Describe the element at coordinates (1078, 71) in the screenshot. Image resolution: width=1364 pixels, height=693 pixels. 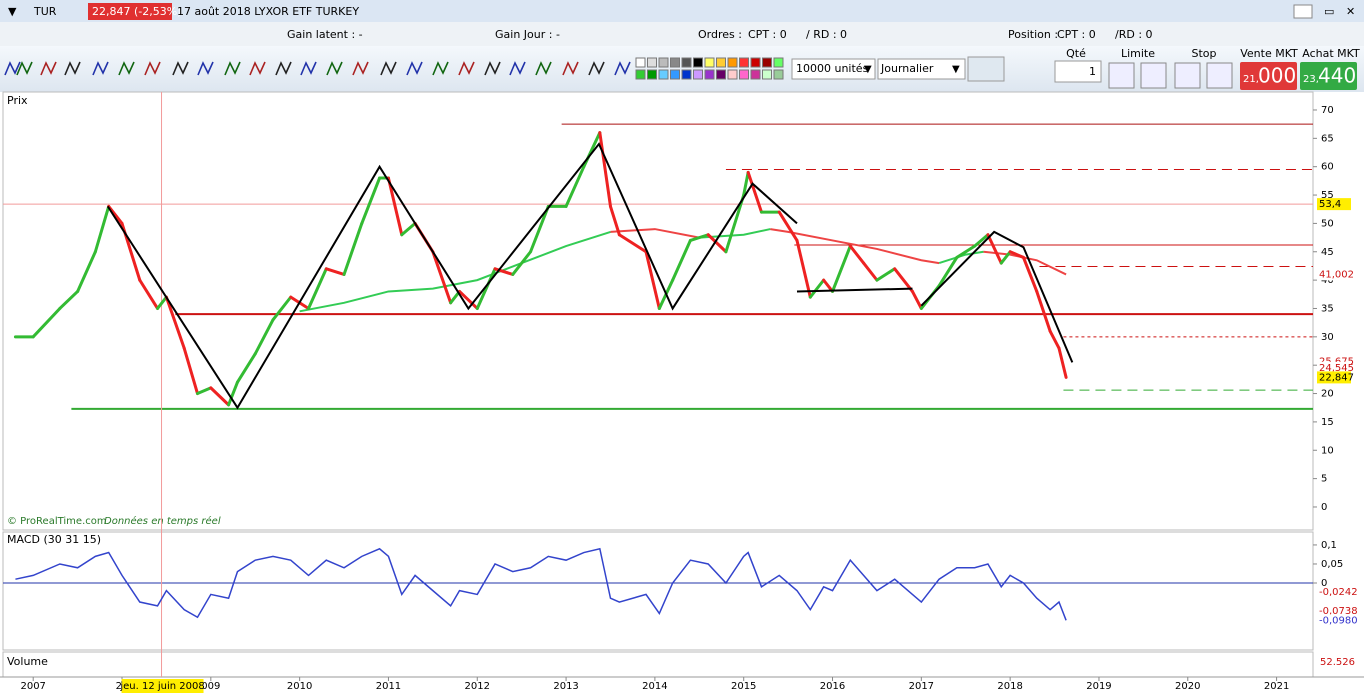
I see `qty-input` at that location.